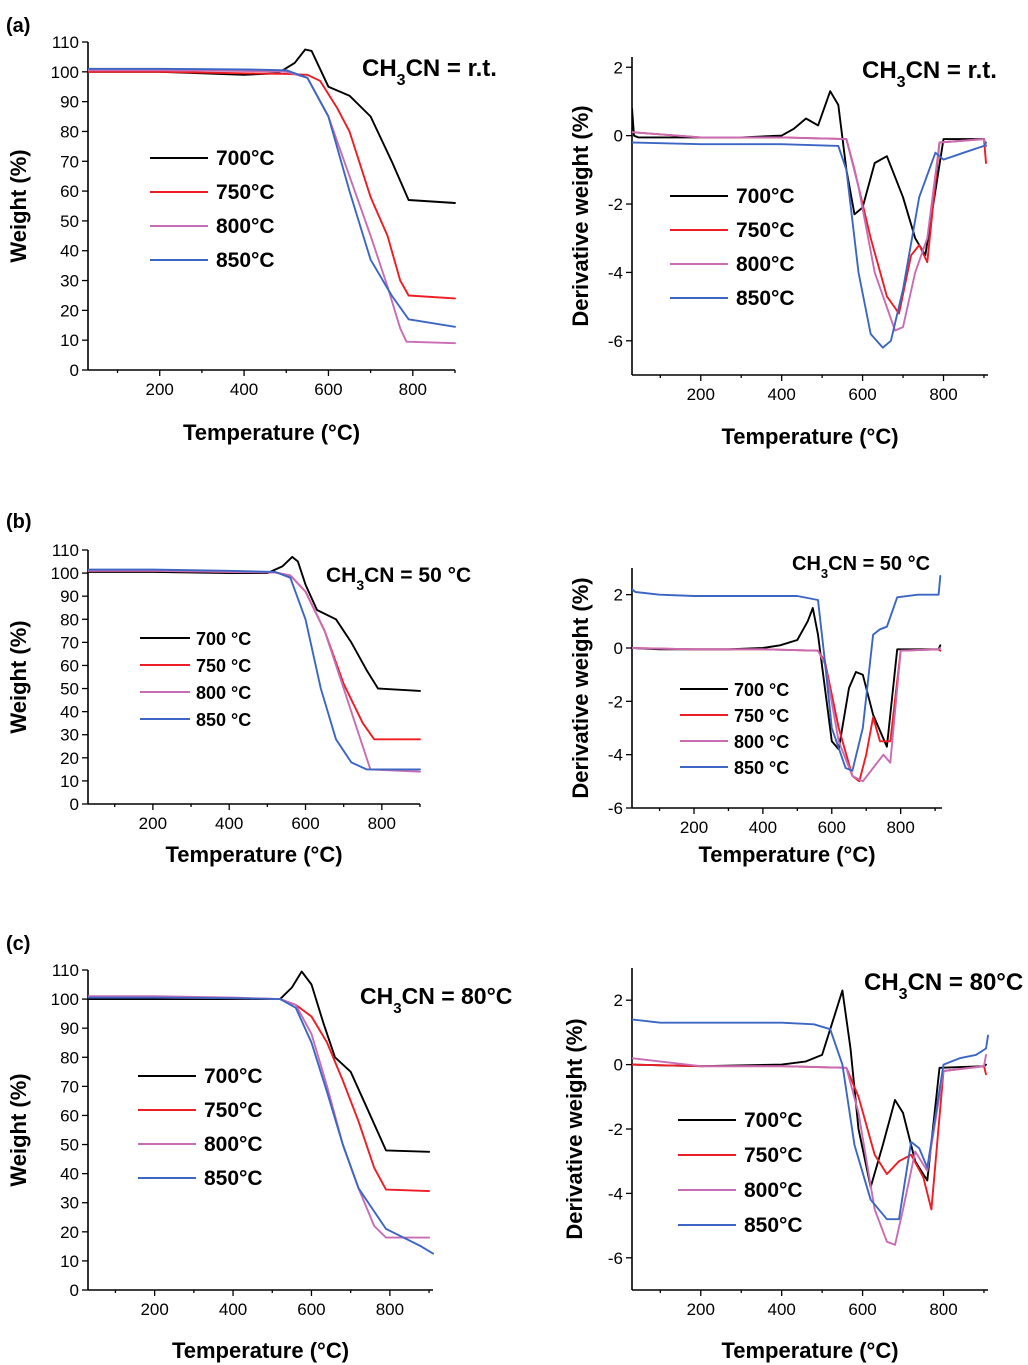 The image size is (1028, 1365). I want to click on y-tick-label: -4, so click(615, 1193).